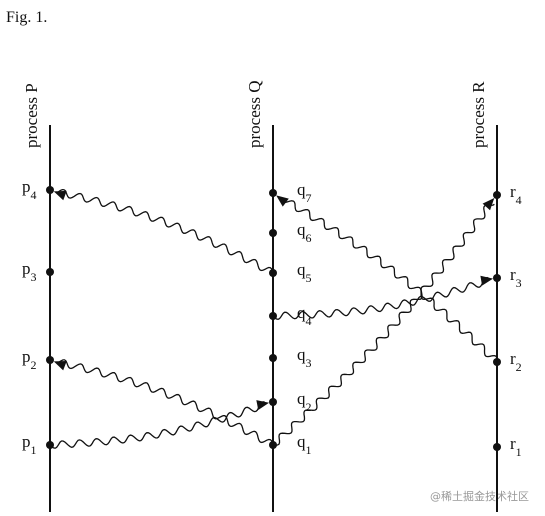 This screenshot has height=516, width=545. What do you see at coordinates (254, 114) in the screenshot?
I see `process-label: process Q` at bounding box center [254, 114].